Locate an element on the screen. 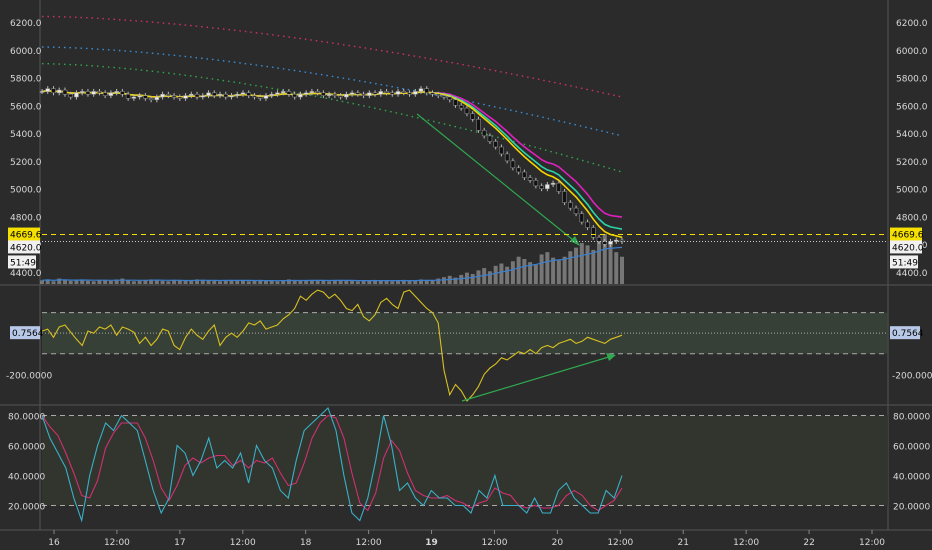 Image resolution: width=932 pixels, height=550 pixels. cci-tick-right: -200.0000 is located at coordinates (912, 376).